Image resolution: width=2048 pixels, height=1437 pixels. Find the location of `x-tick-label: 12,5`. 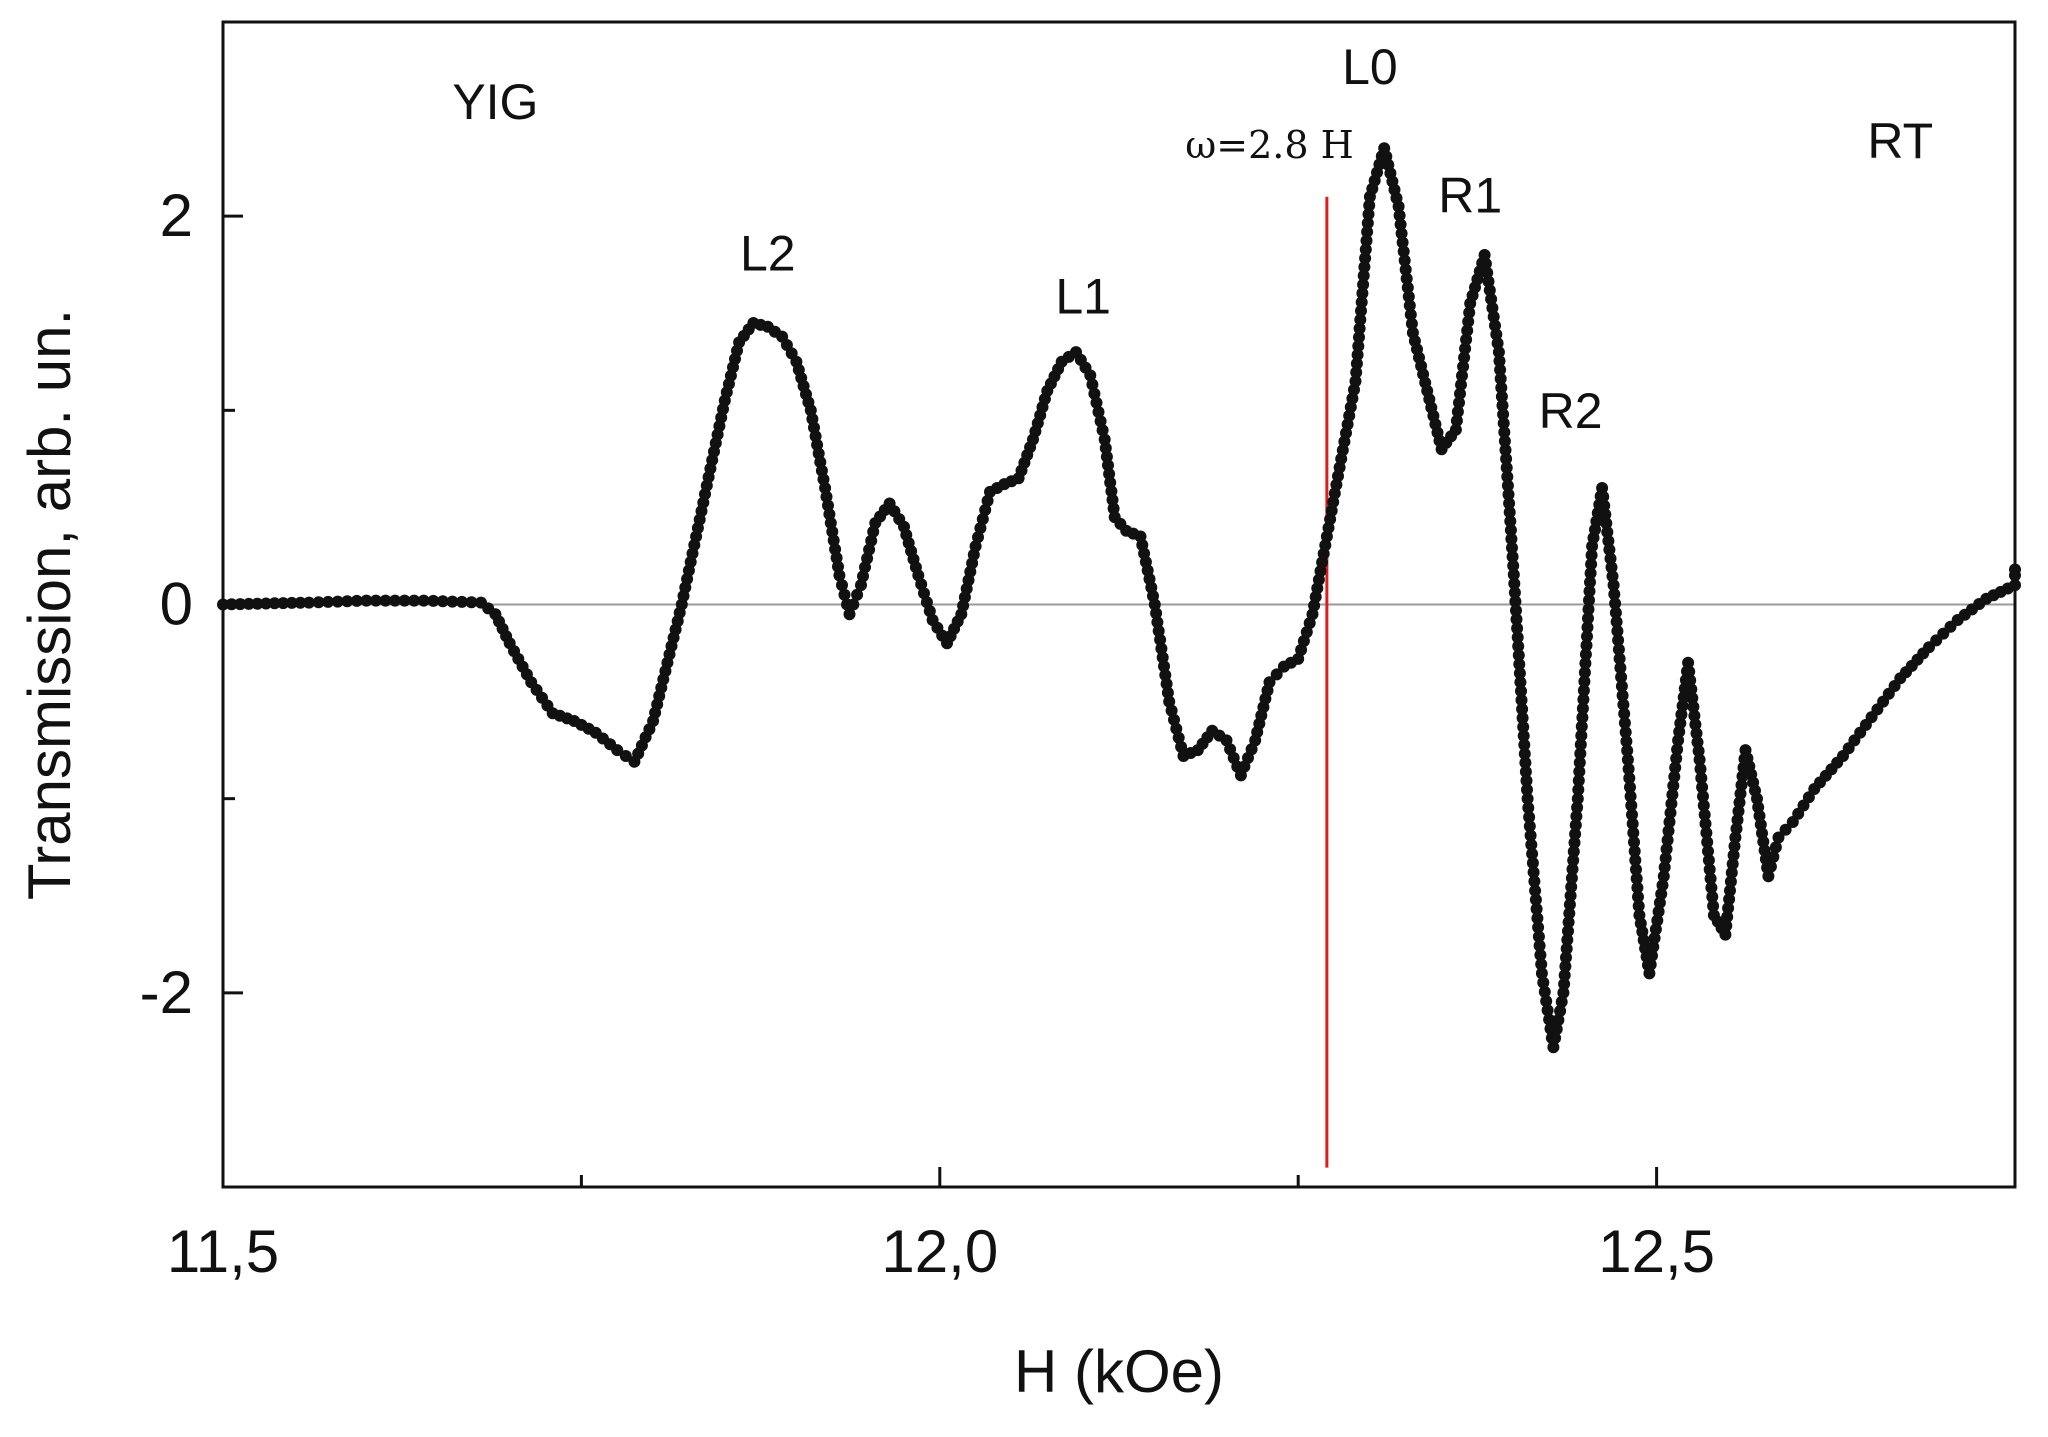

x-tick-label: 12,5 is located at coordinates (1656, 1251).